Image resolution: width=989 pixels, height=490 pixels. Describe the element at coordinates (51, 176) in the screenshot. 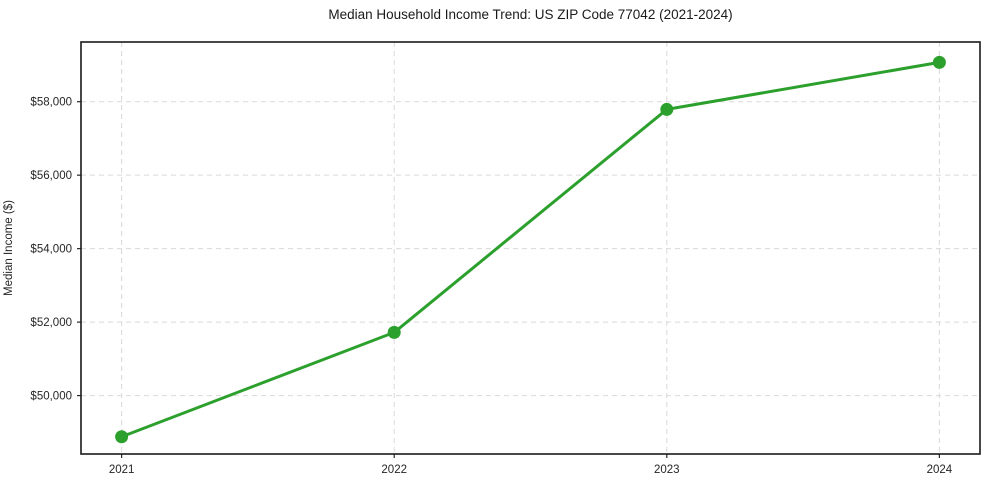

I see `y-tick-label: $56,000` at that location.